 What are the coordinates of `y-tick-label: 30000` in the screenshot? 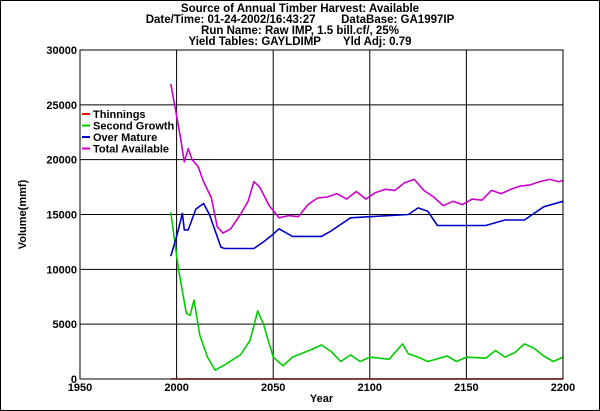 It's located at (61, 51).